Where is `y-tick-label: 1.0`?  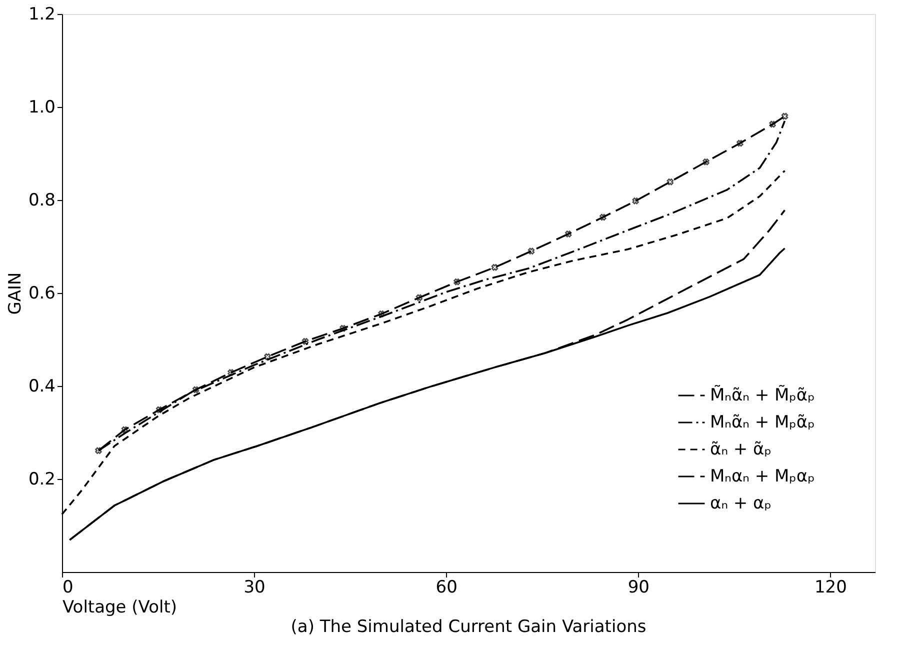 y-tick-label: 1.0 is located at coordinates (42, 108).